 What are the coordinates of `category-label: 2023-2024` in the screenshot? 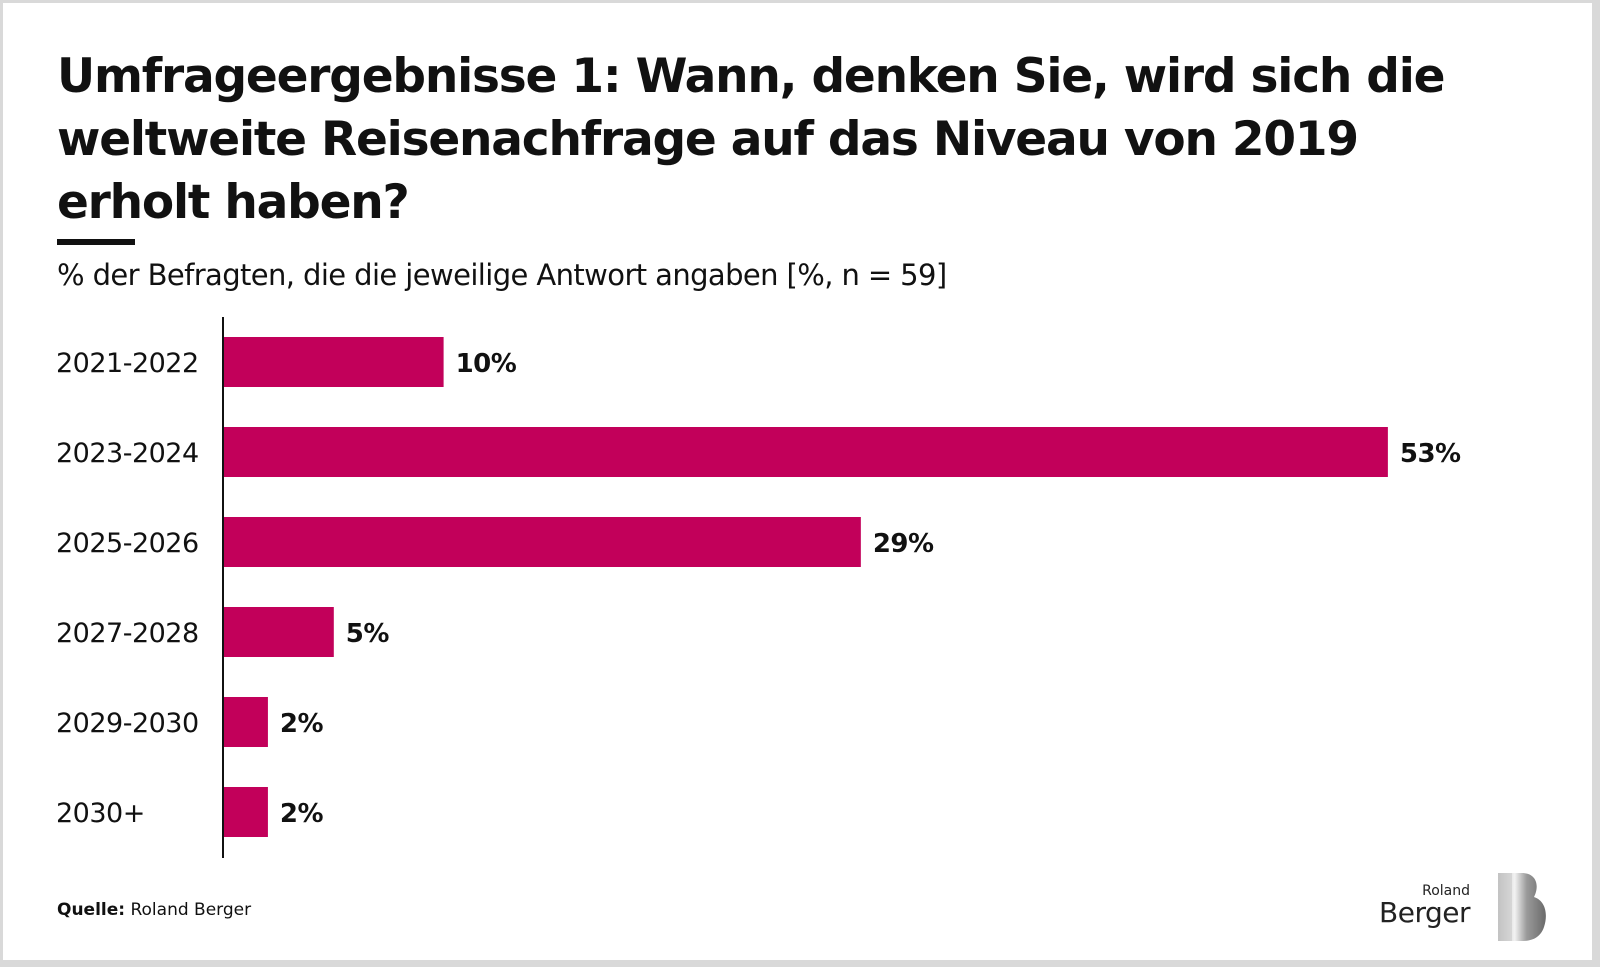 It's located at (127, 453).